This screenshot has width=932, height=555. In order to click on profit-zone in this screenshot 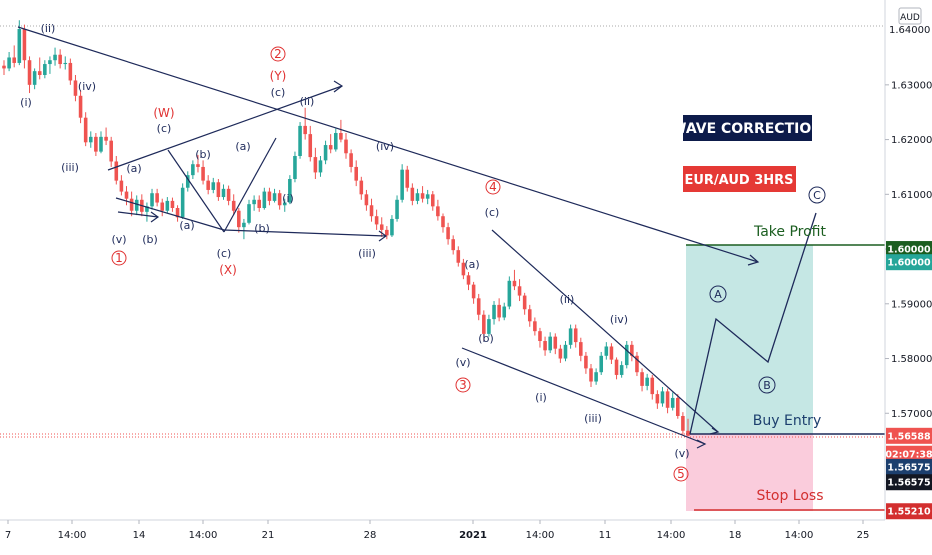, I will do `click(749, 339)`.